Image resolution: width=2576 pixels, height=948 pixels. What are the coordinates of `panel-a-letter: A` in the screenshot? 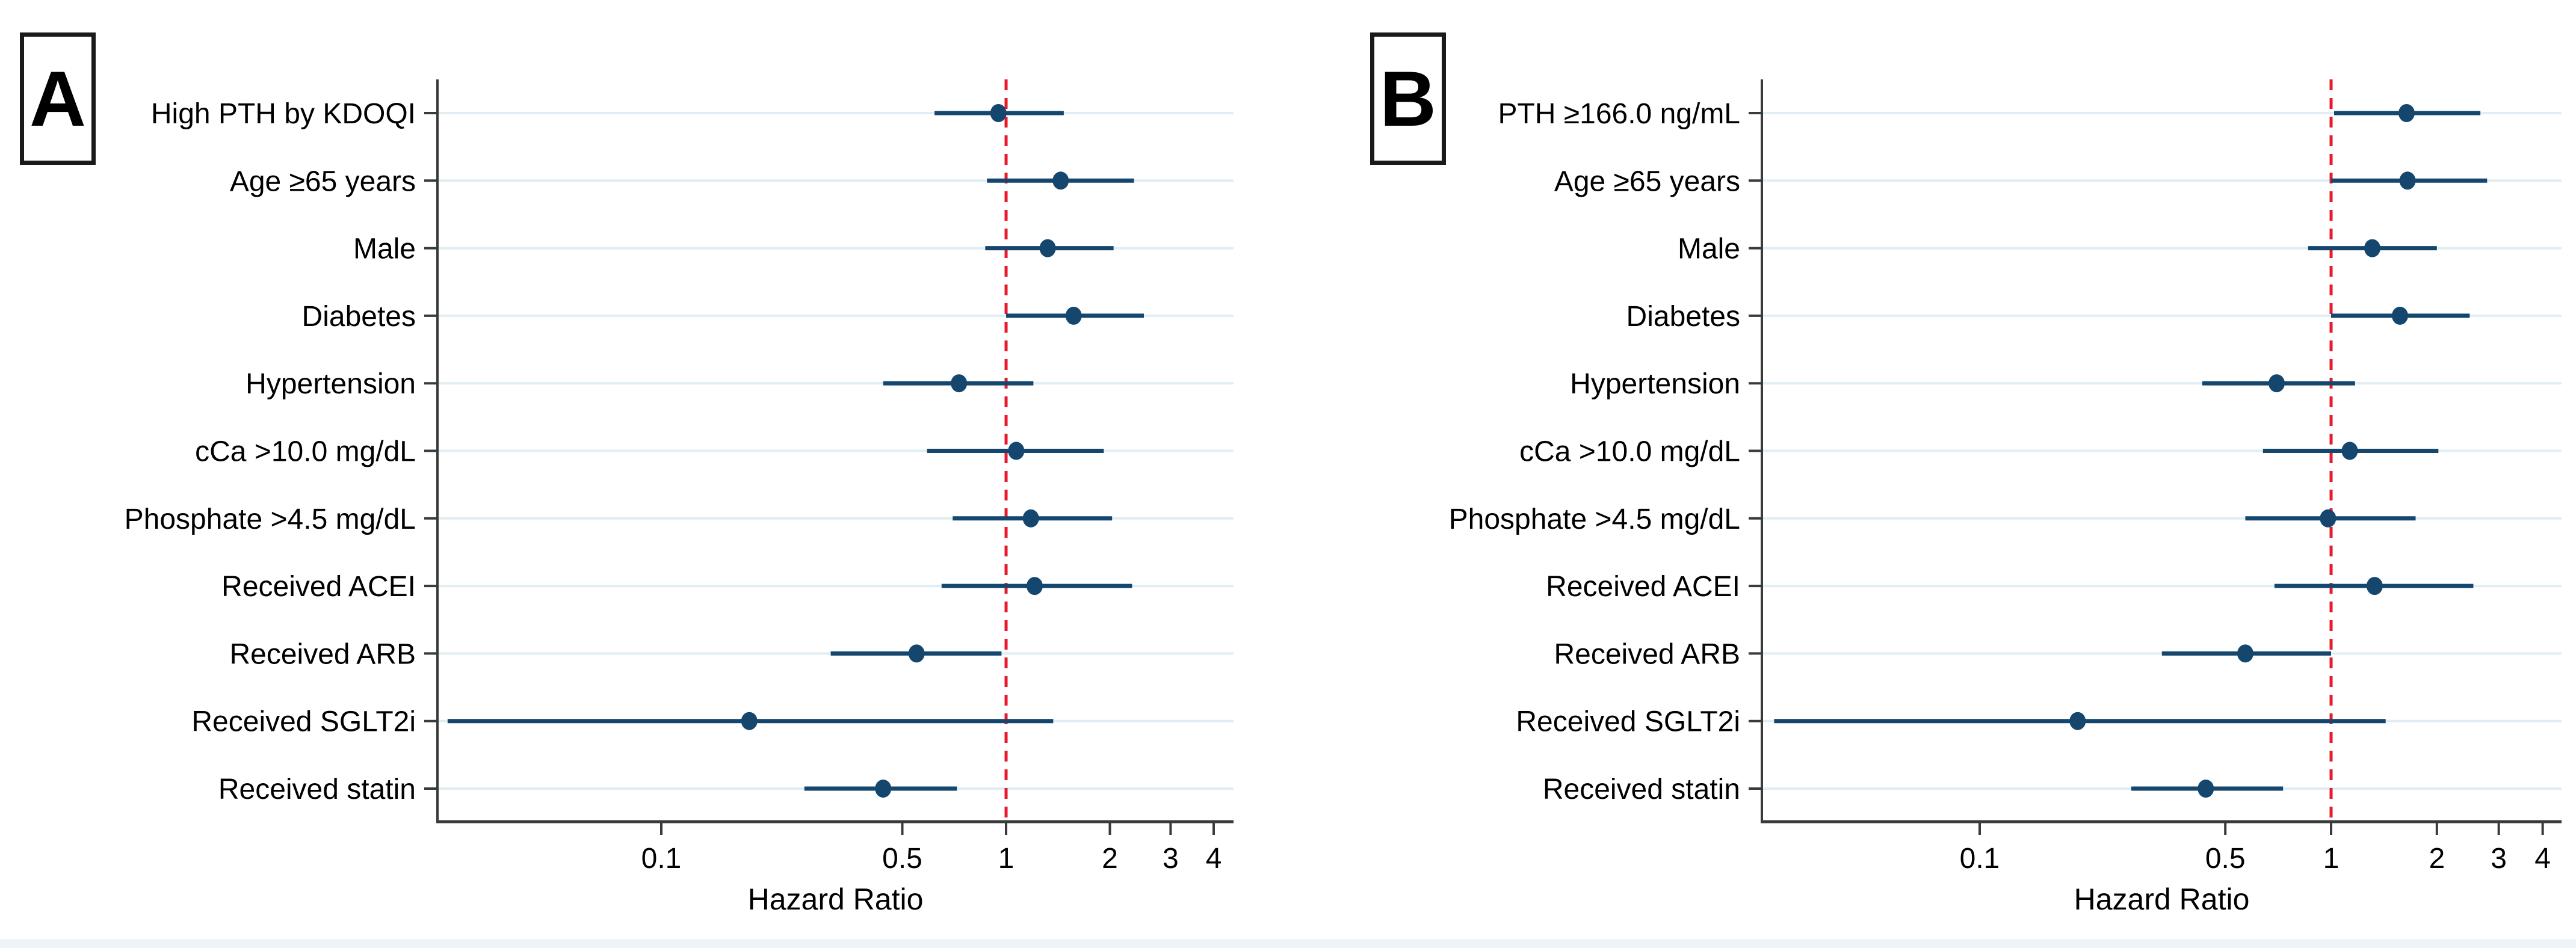 It's located at (57, 99).